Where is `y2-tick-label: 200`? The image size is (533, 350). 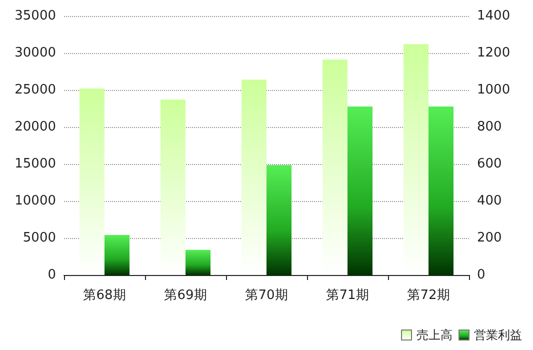
y2-tick-label: 200 is located at coordinates (489, 238).